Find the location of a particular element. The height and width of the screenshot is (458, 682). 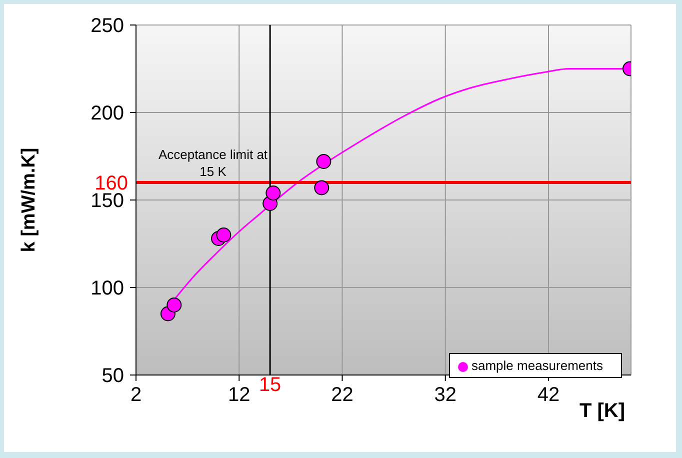

y-axis-title: k [mW/m.K] is located at coordinates (29, 200).